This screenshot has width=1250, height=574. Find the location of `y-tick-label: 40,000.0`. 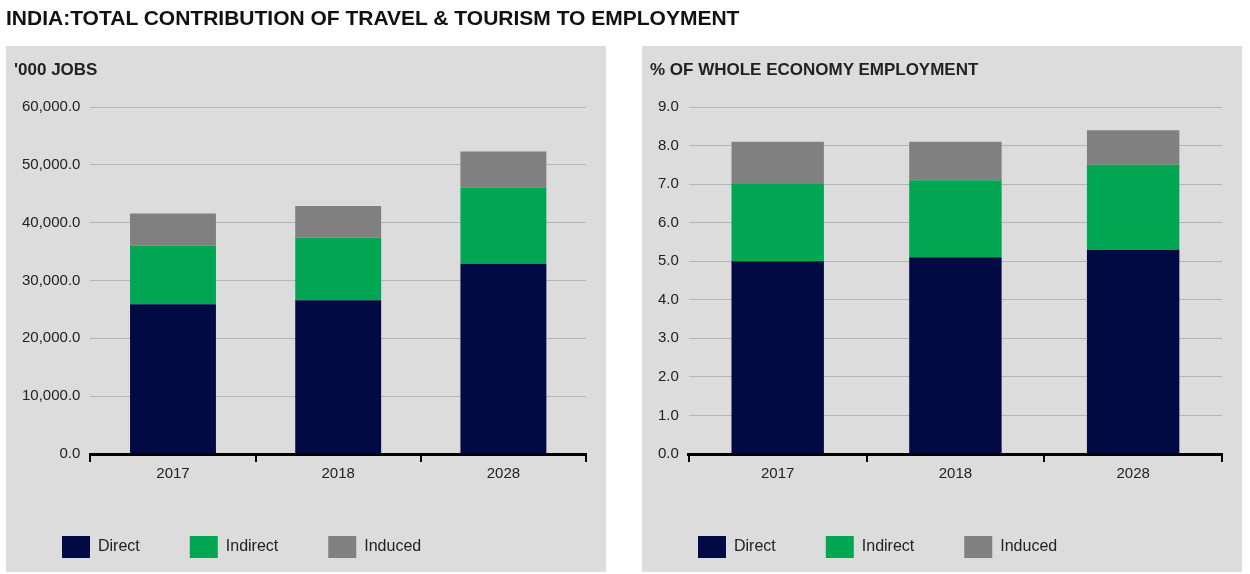

y-tick-label: 40,000.0 is located at coordinates (51, 221).